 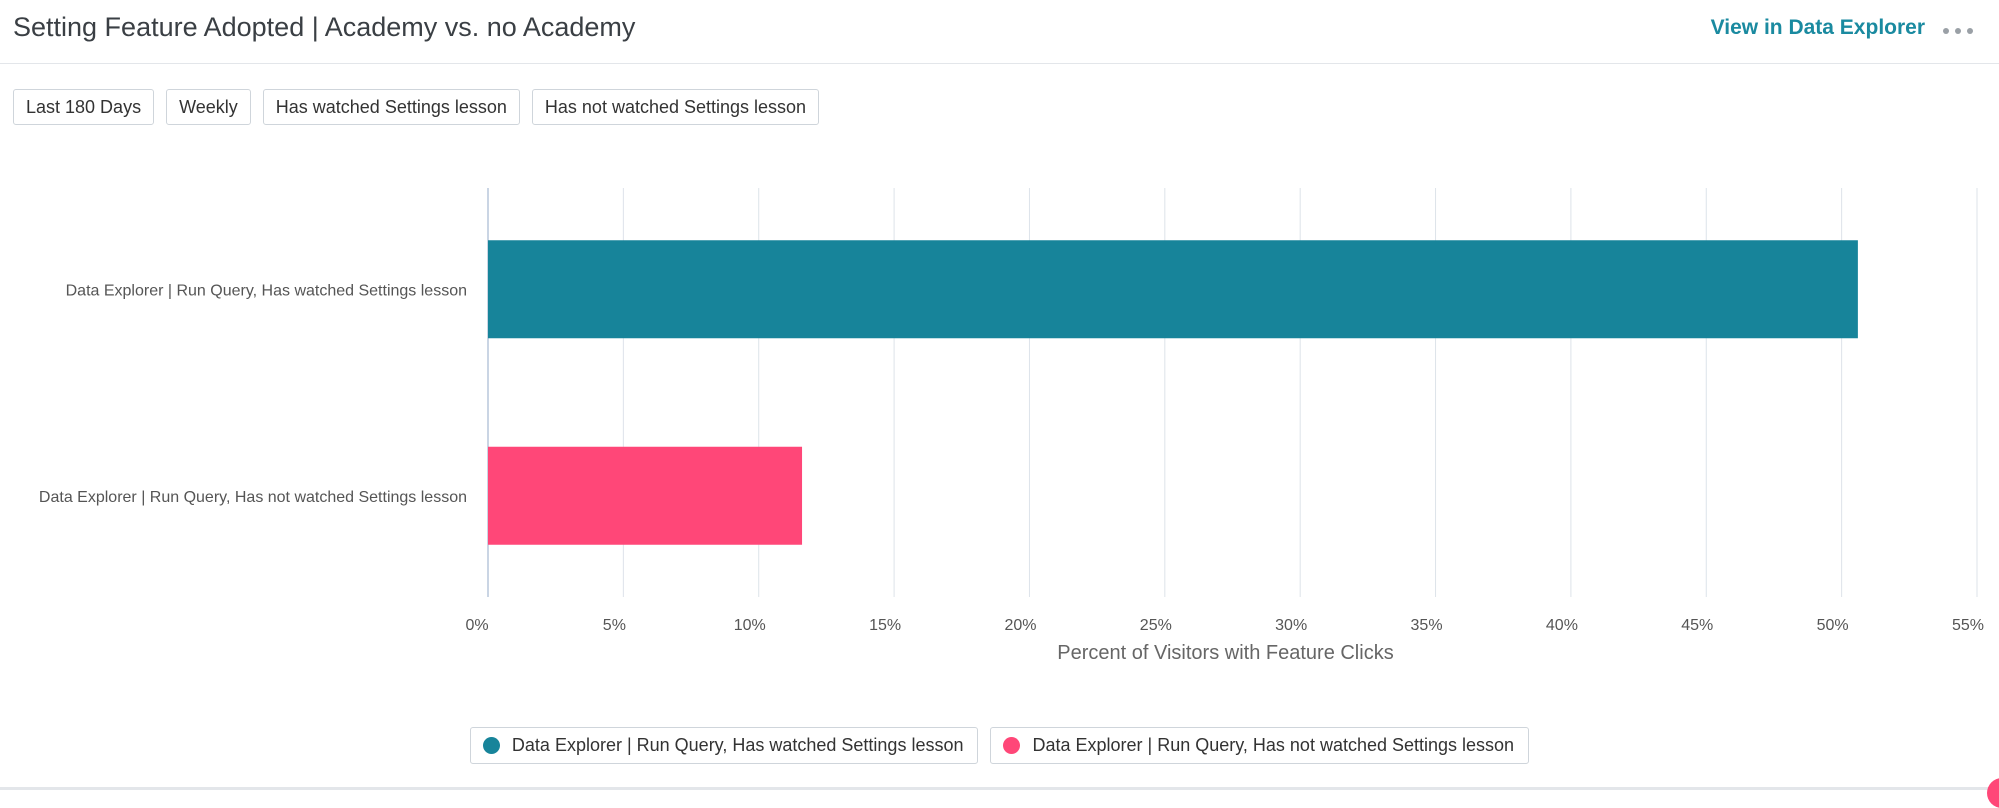 What do you see at coordinates (999, 788) in the screenshot?
I see `bottom-divider` at bounding box center [999, 788].